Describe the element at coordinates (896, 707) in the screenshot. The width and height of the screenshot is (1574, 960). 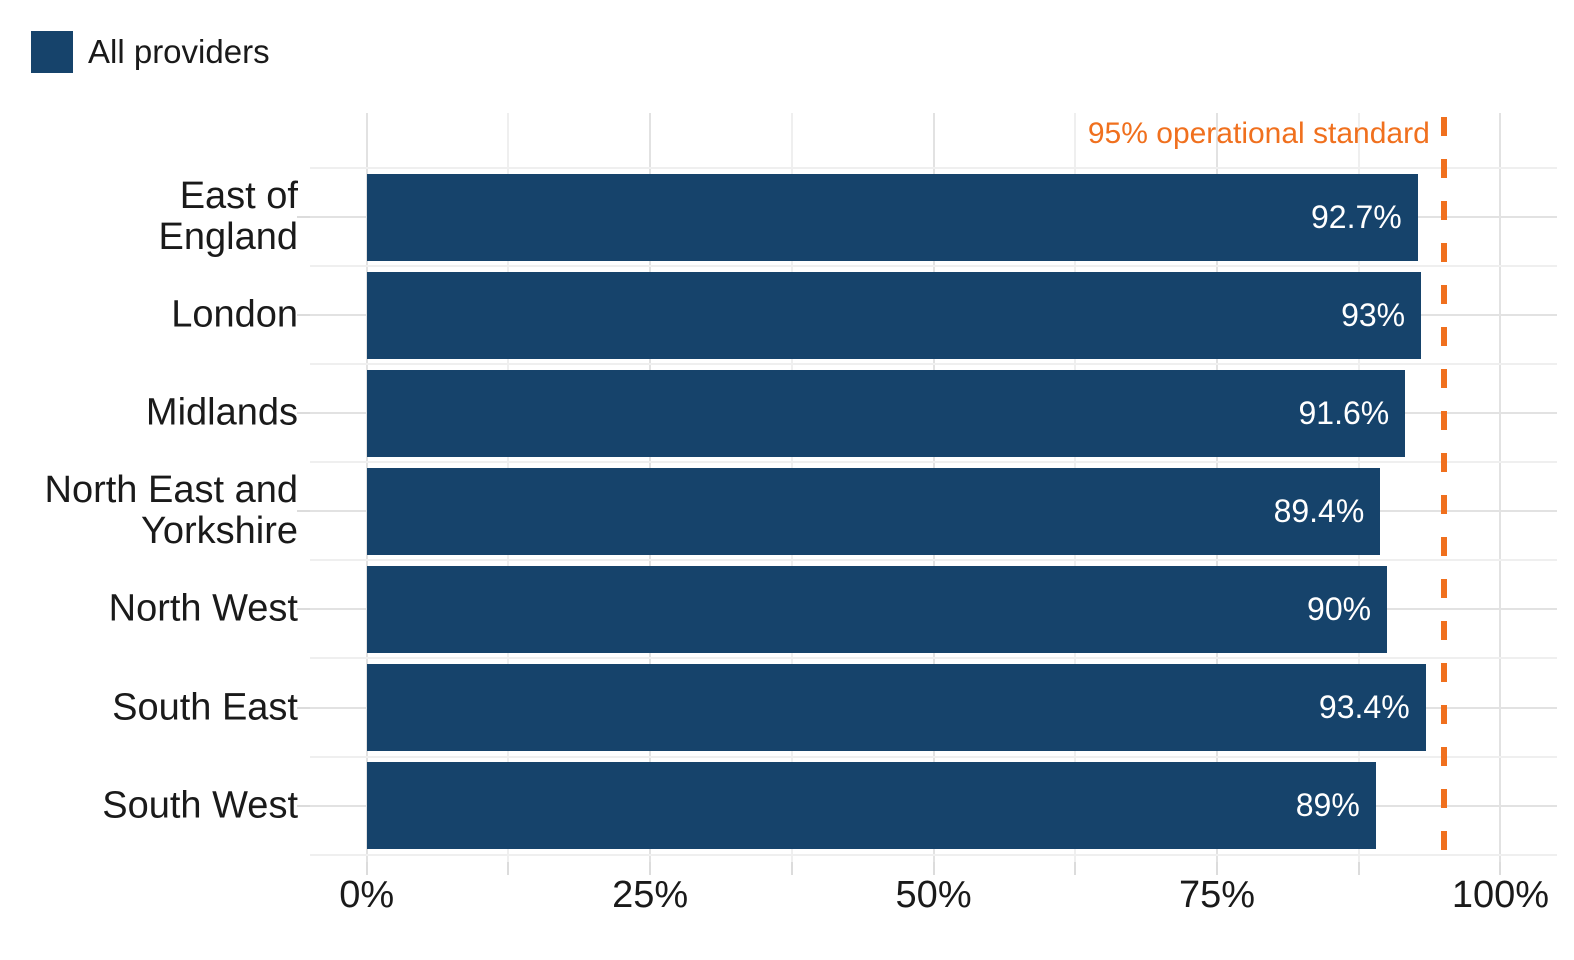
I see `bar-south-east` at that location.